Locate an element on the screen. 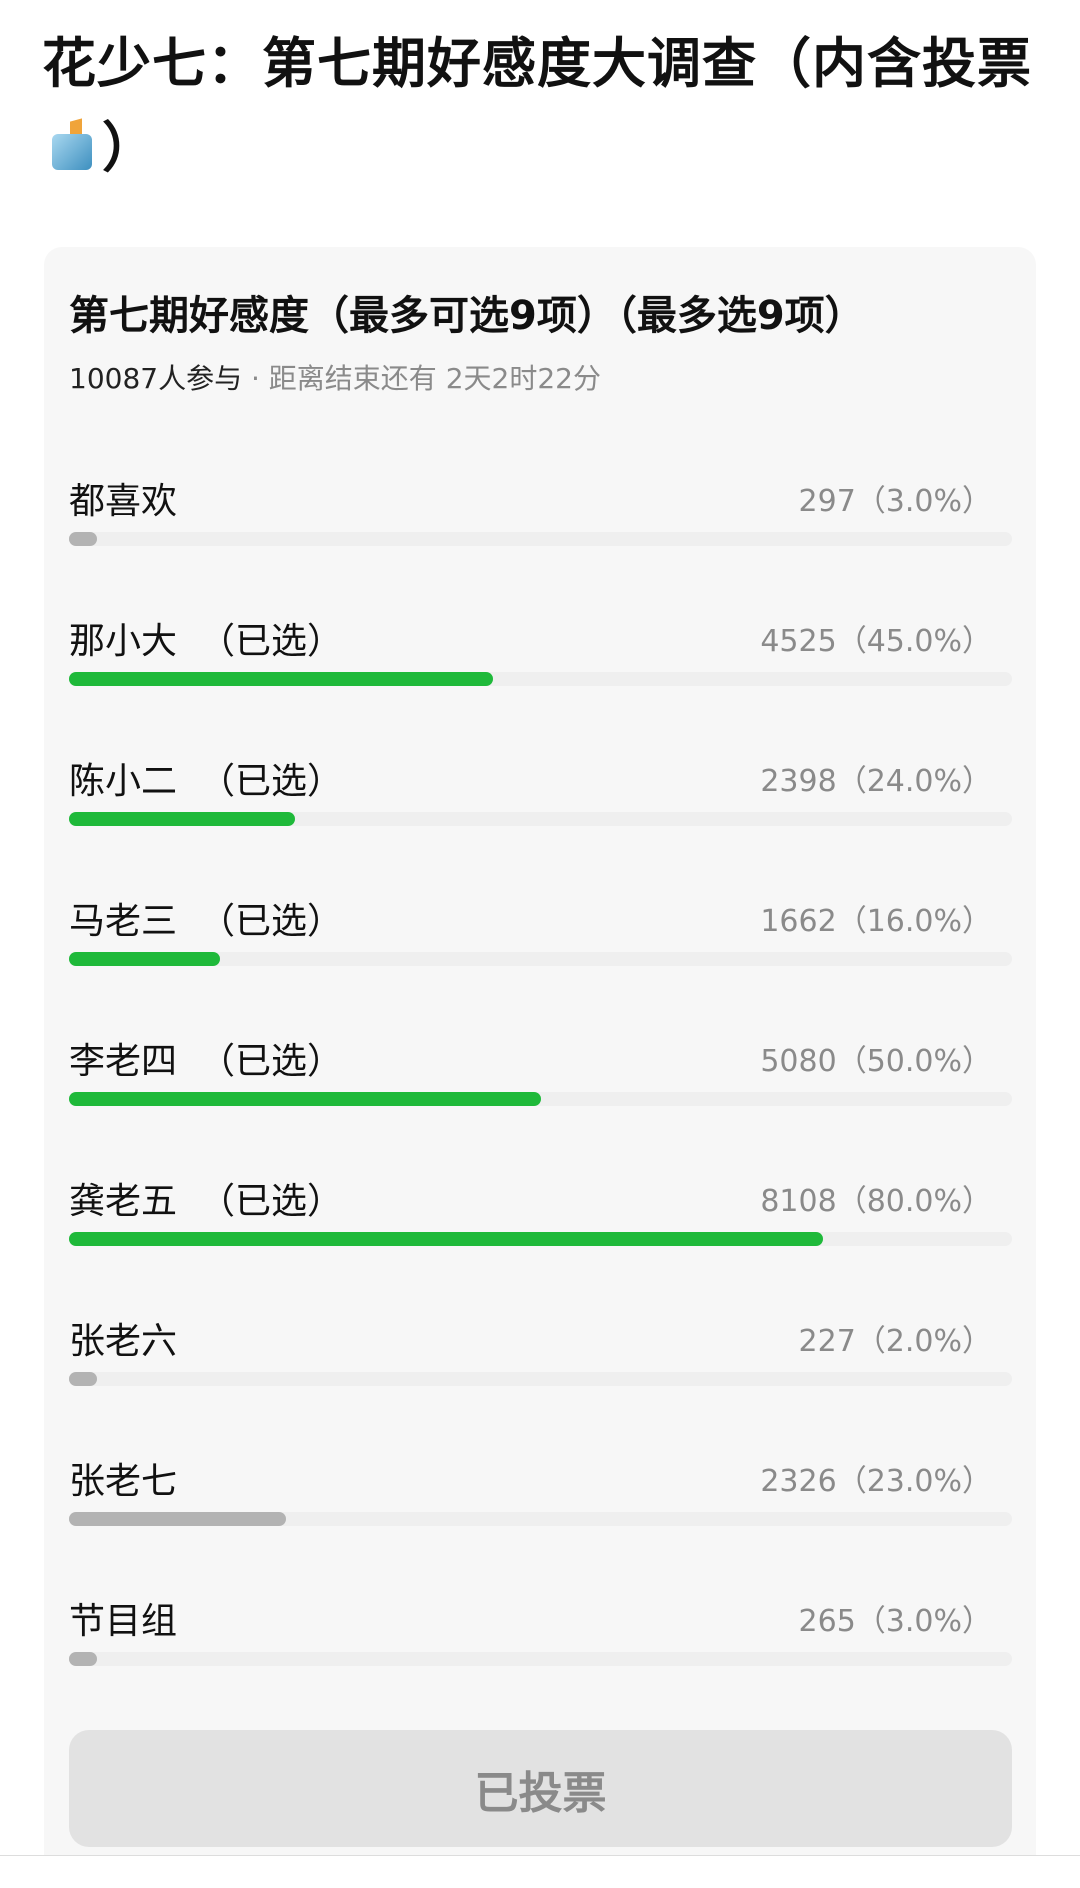 The width and height of the screenshot is (1080, 1888). option-label: 李老四 （已选） is located at coordinates (206, 1058).